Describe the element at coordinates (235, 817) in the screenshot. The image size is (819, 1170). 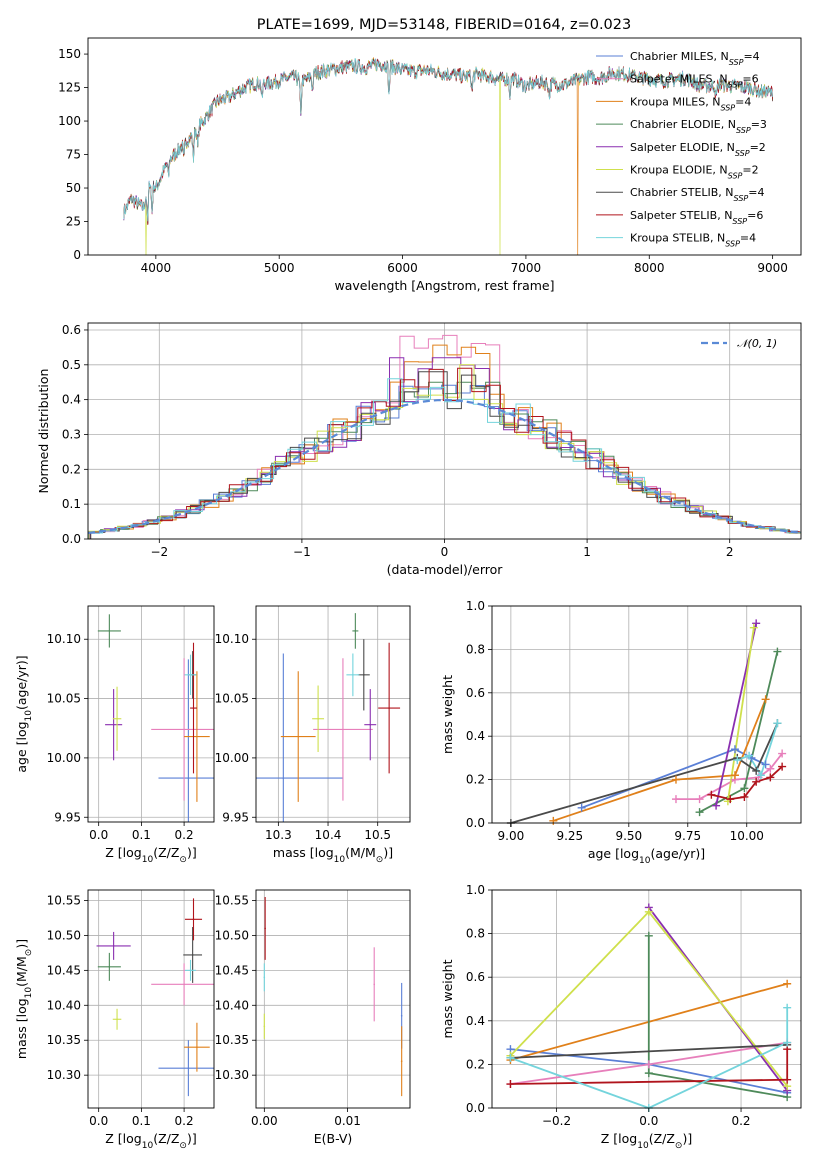
I see `y-tick-label: 9.95` at that location.